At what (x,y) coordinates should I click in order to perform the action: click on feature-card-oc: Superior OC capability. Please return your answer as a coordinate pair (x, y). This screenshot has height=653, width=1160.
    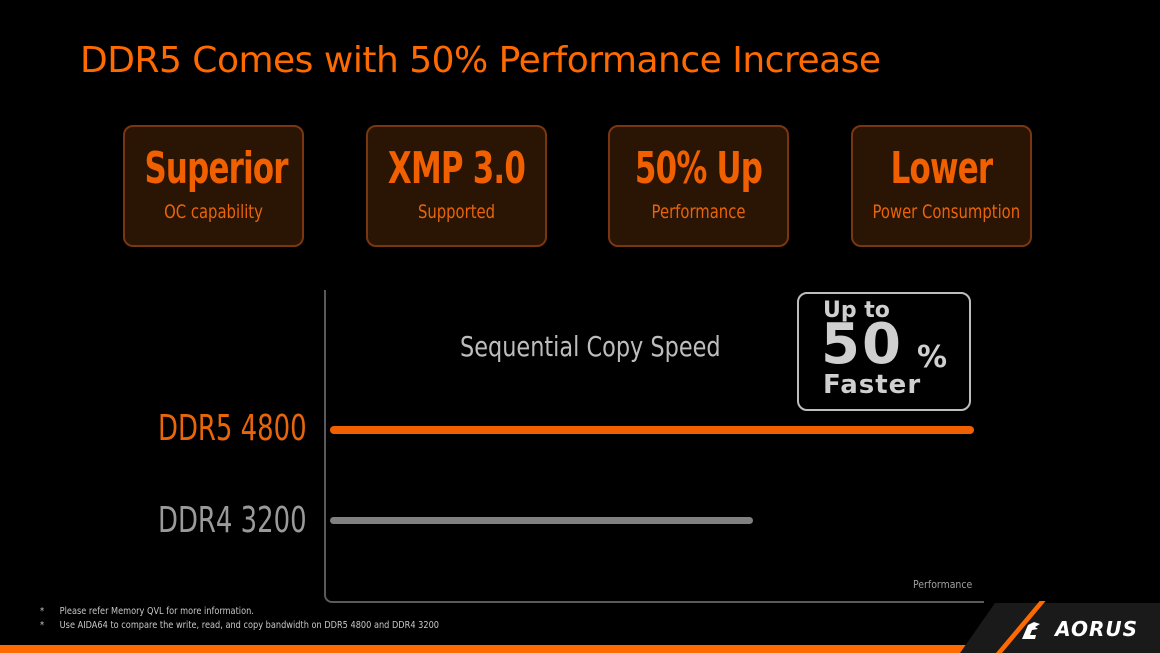
    Looking at the image, I should click on (213, 186).